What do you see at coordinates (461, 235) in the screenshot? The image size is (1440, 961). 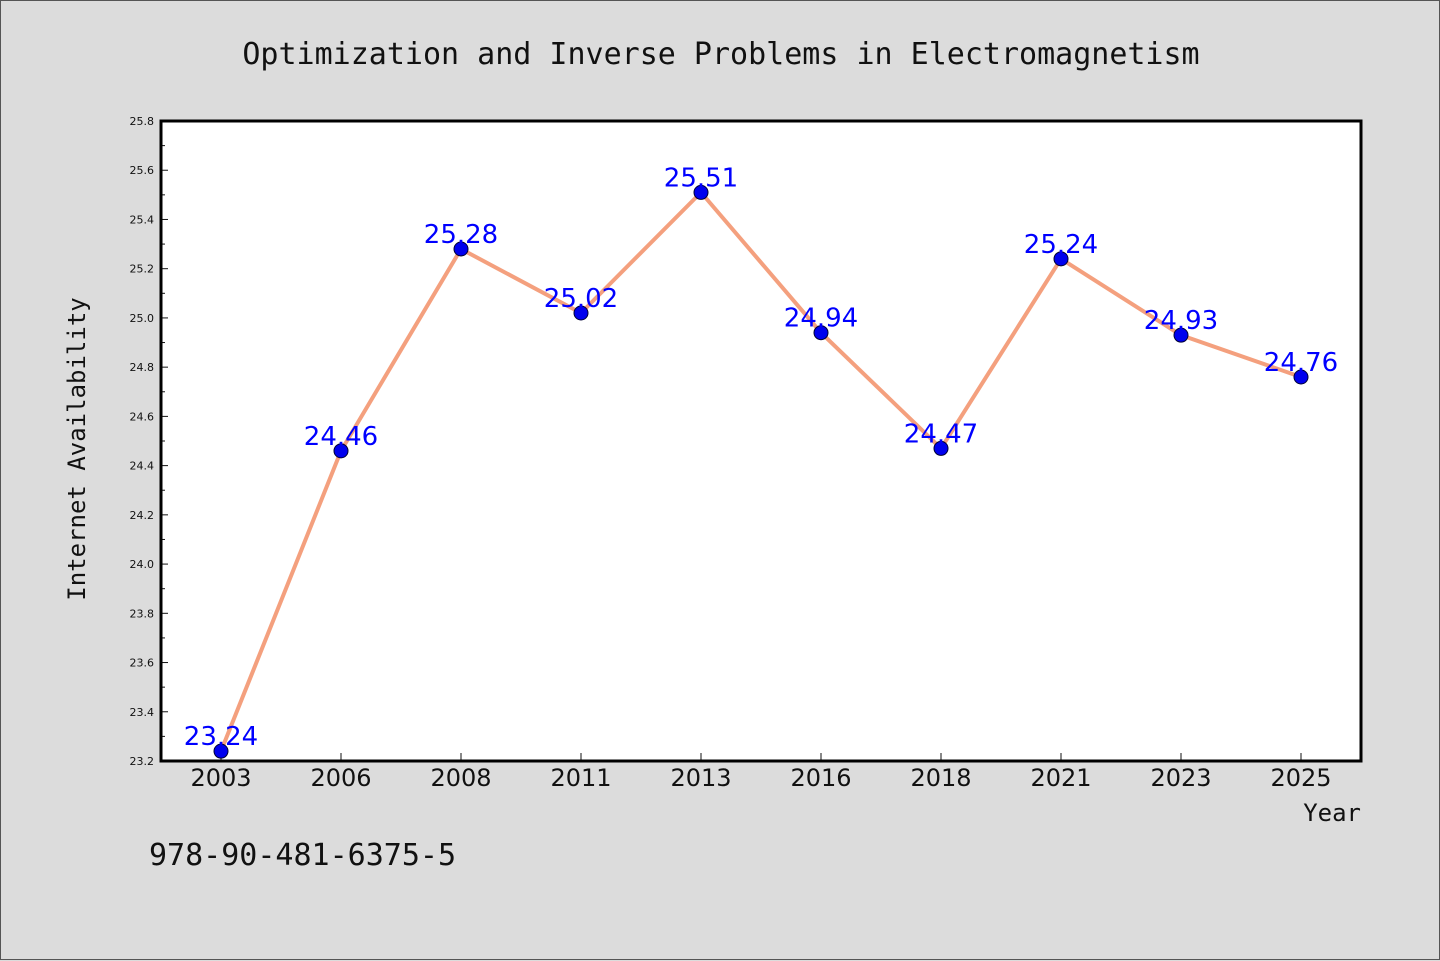 I see `data-label: 25.28` at bounding box center [461, 235].